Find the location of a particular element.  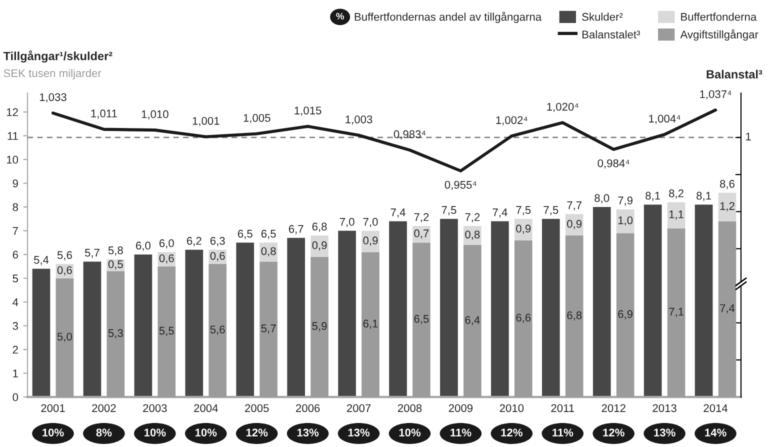

y-tick-label: 0 is located at coordinates (15, 397).